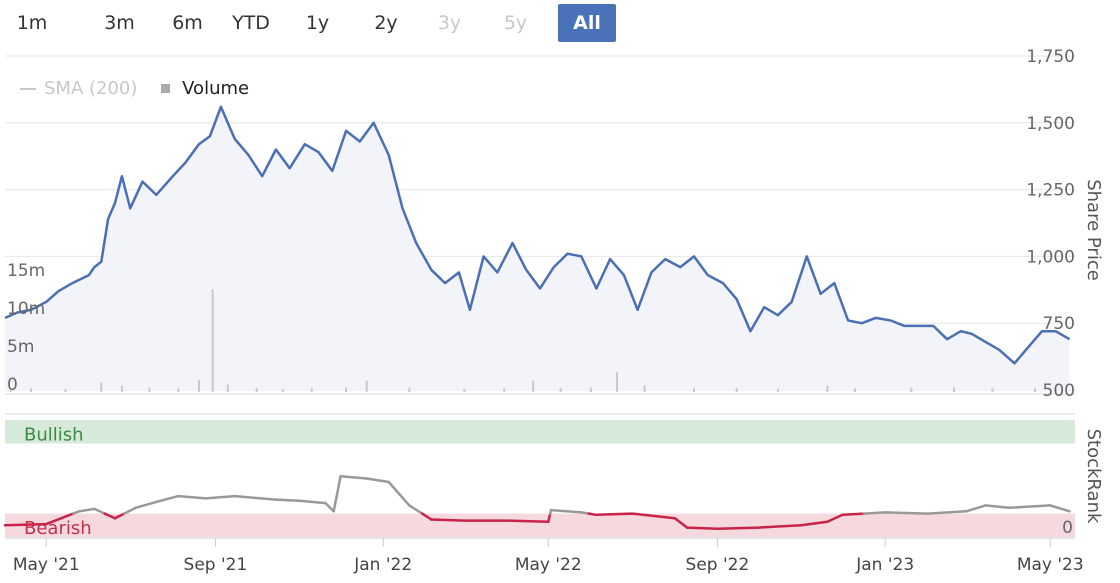 Image resolution: width=1120 pixels, height=583 pixels. Describe the element at coordinates (119, 23) in the screenshot. I see `range-button-3m: 3m` at that location.